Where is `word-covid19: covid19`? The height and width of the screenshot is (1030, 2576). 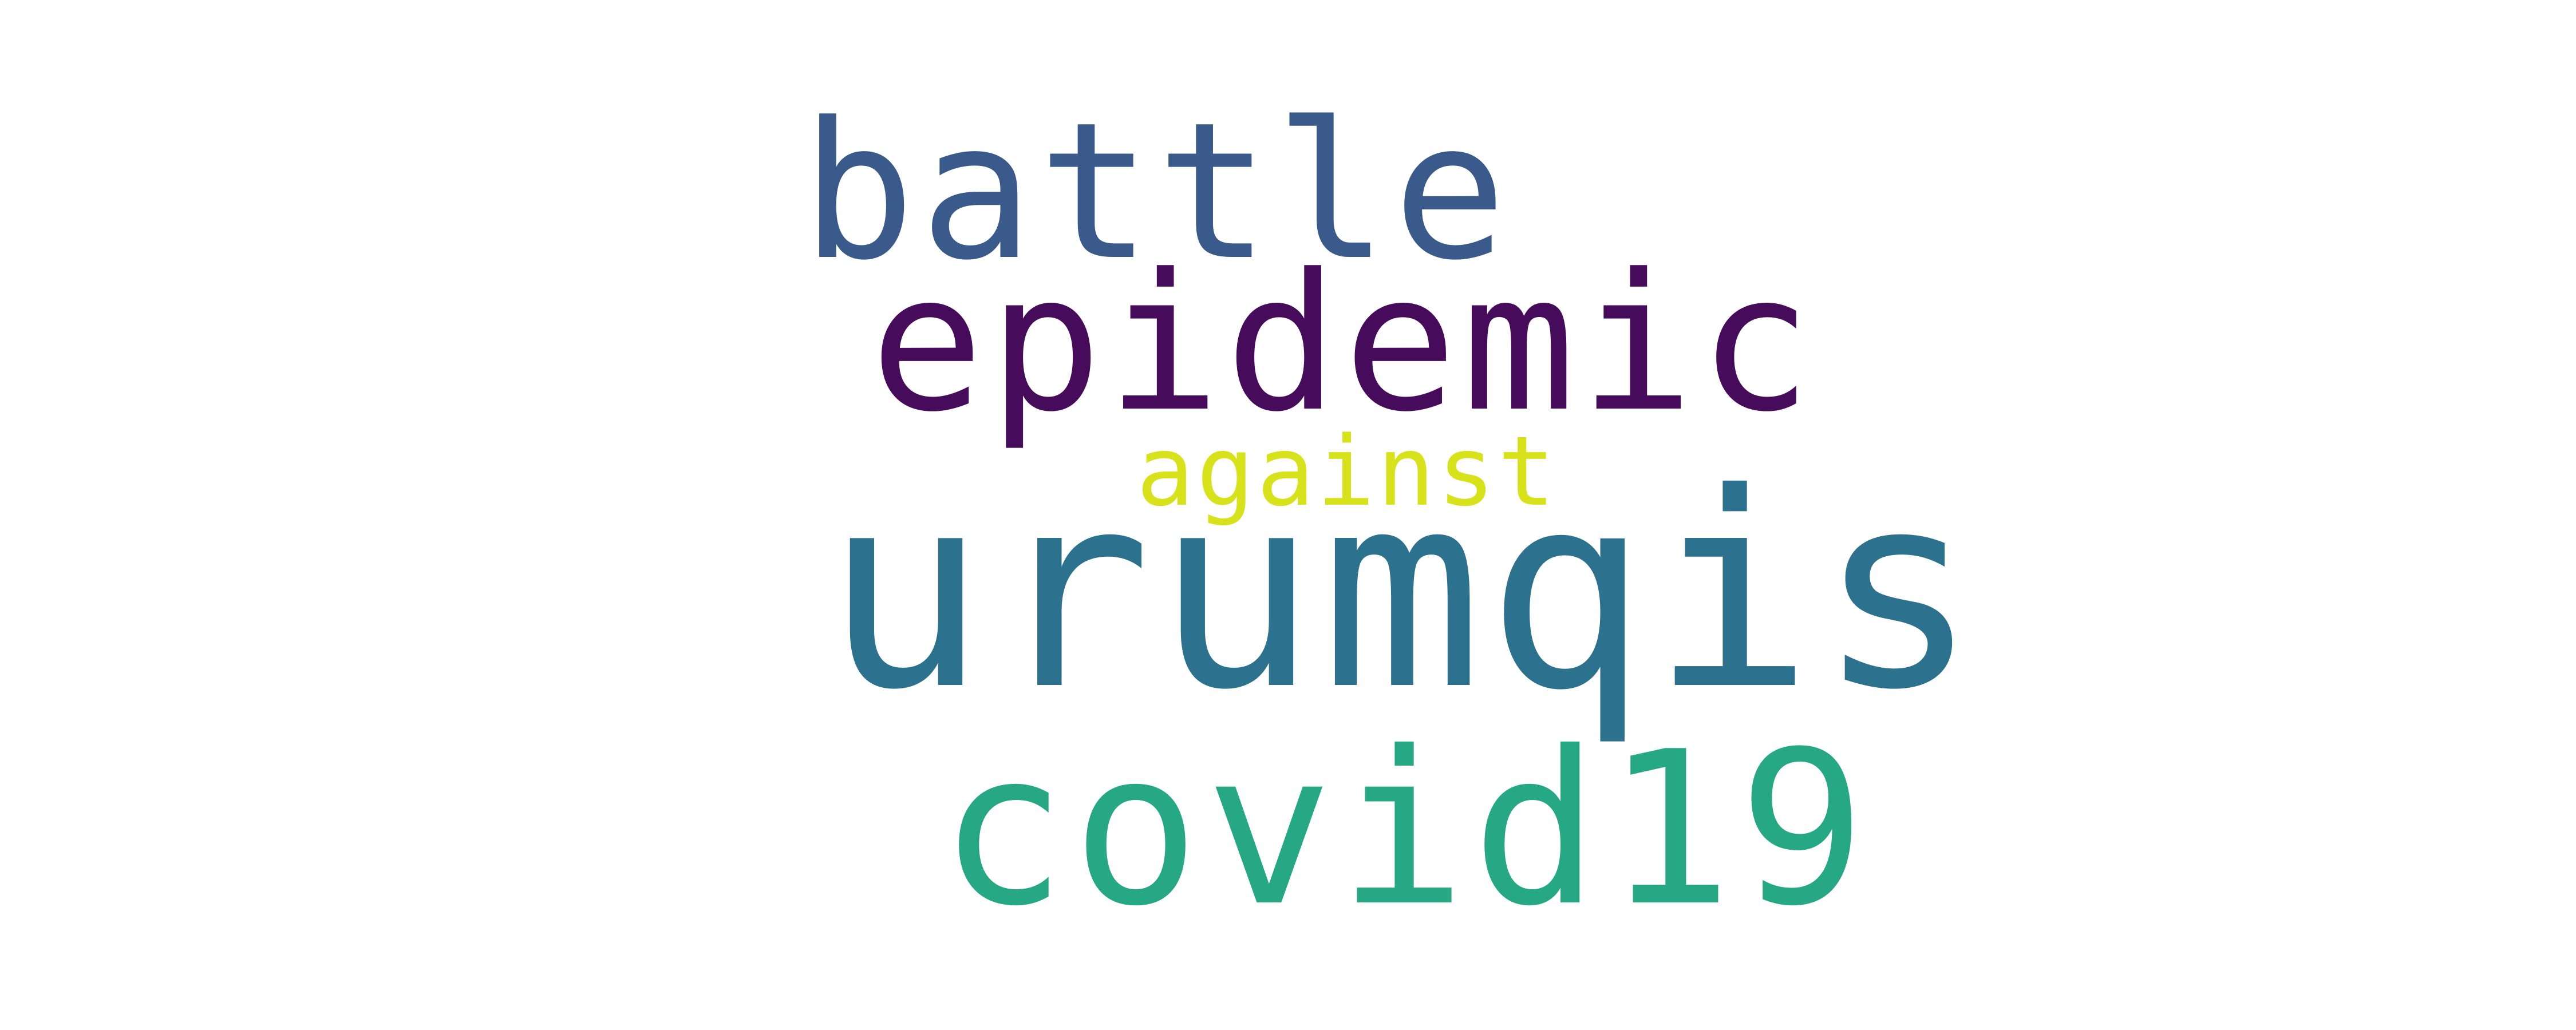 word-covid19: covid19 is located at coordinates (1405, 830).